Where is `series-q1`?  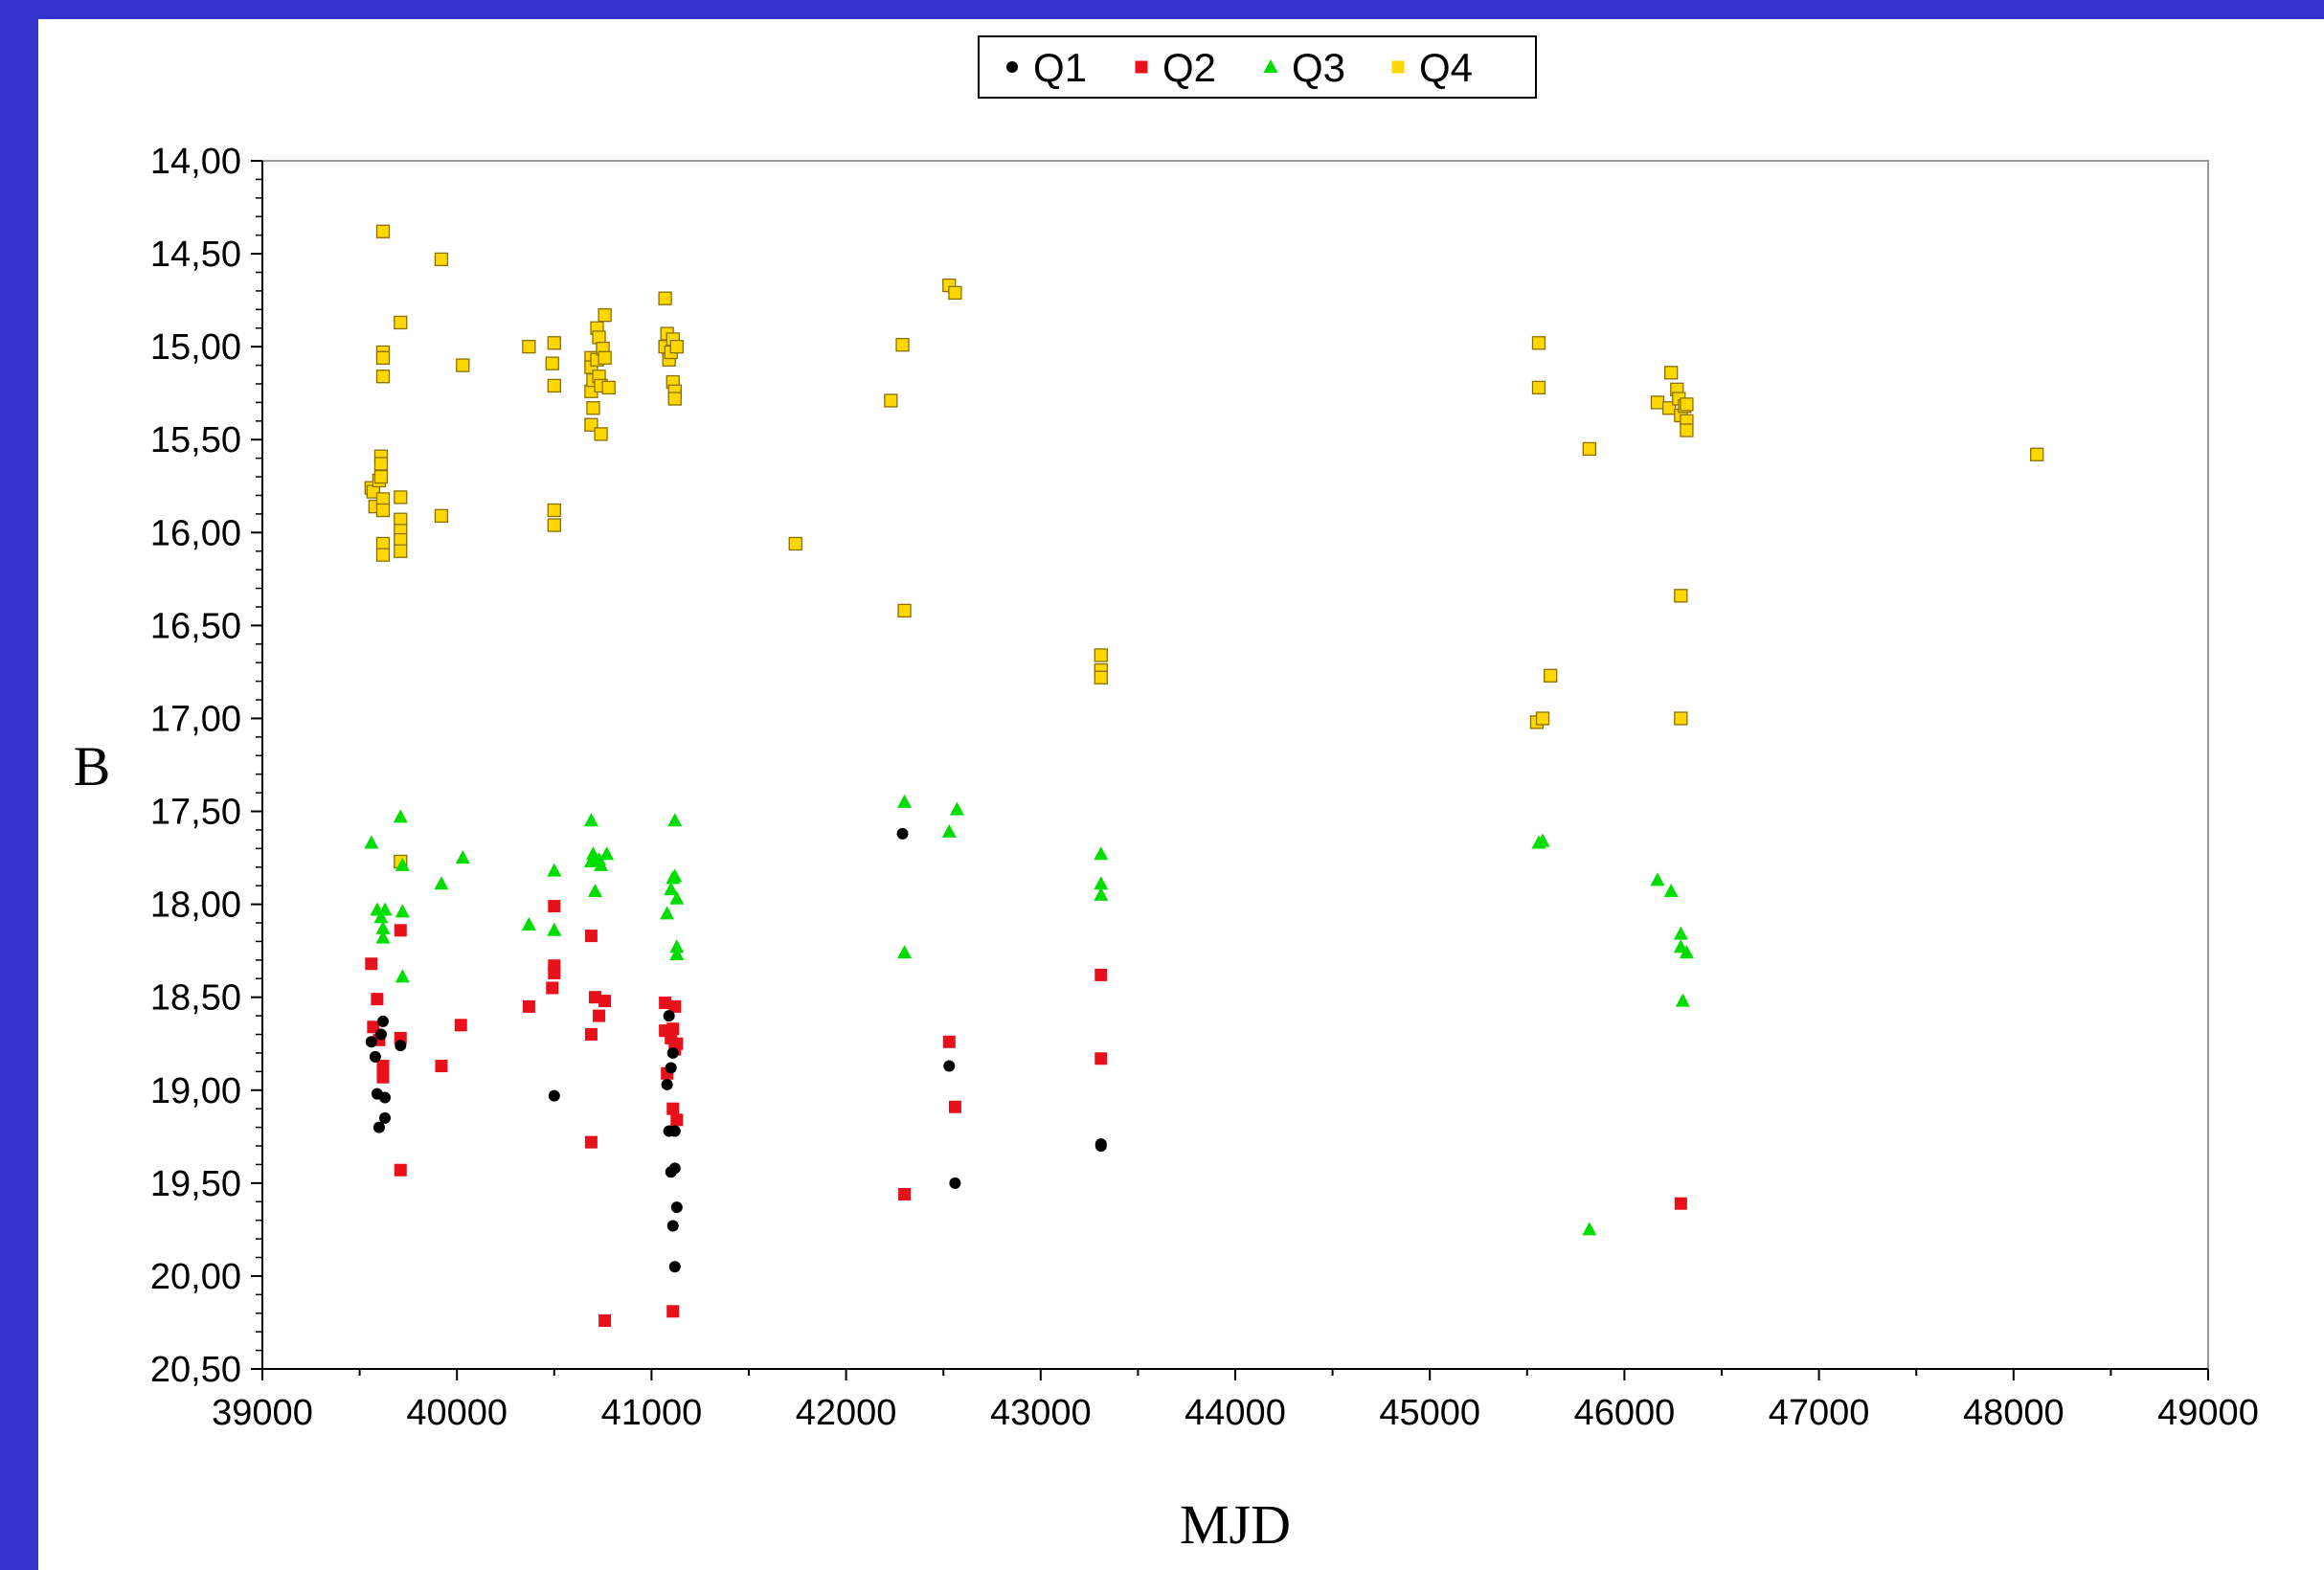
series-q1 is located at coordinates (736, 1050).